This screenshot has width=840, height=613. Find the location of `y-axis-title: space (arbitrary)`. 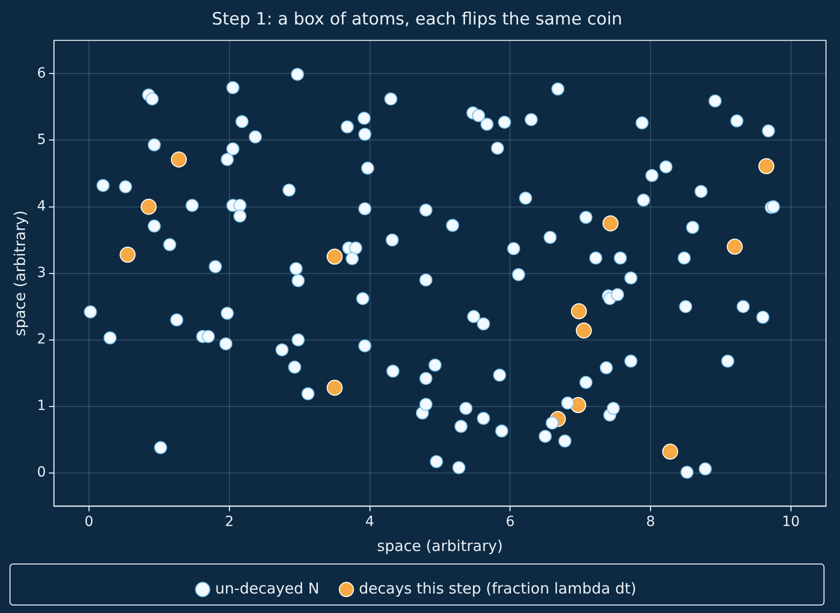

y-axis-title: space (arbitrary) is located at coordinates (19, 273).